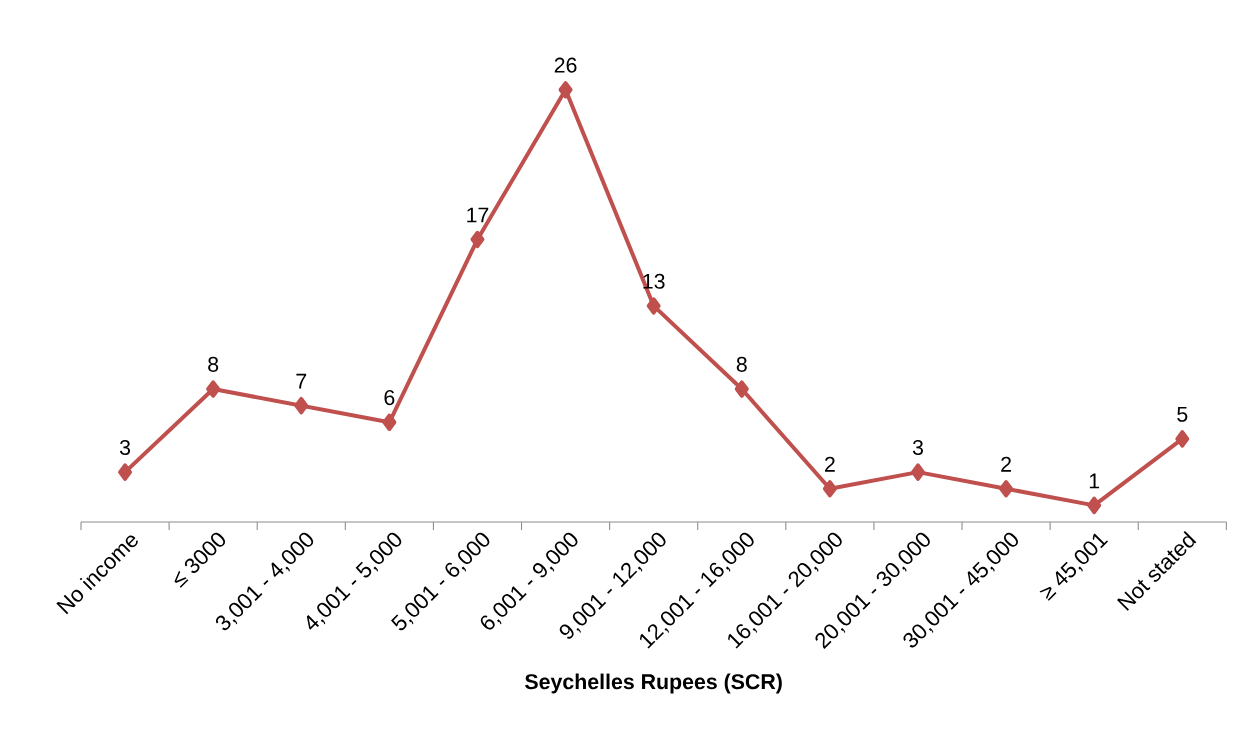  I want to click on data-label: 7, so click(301, 381).